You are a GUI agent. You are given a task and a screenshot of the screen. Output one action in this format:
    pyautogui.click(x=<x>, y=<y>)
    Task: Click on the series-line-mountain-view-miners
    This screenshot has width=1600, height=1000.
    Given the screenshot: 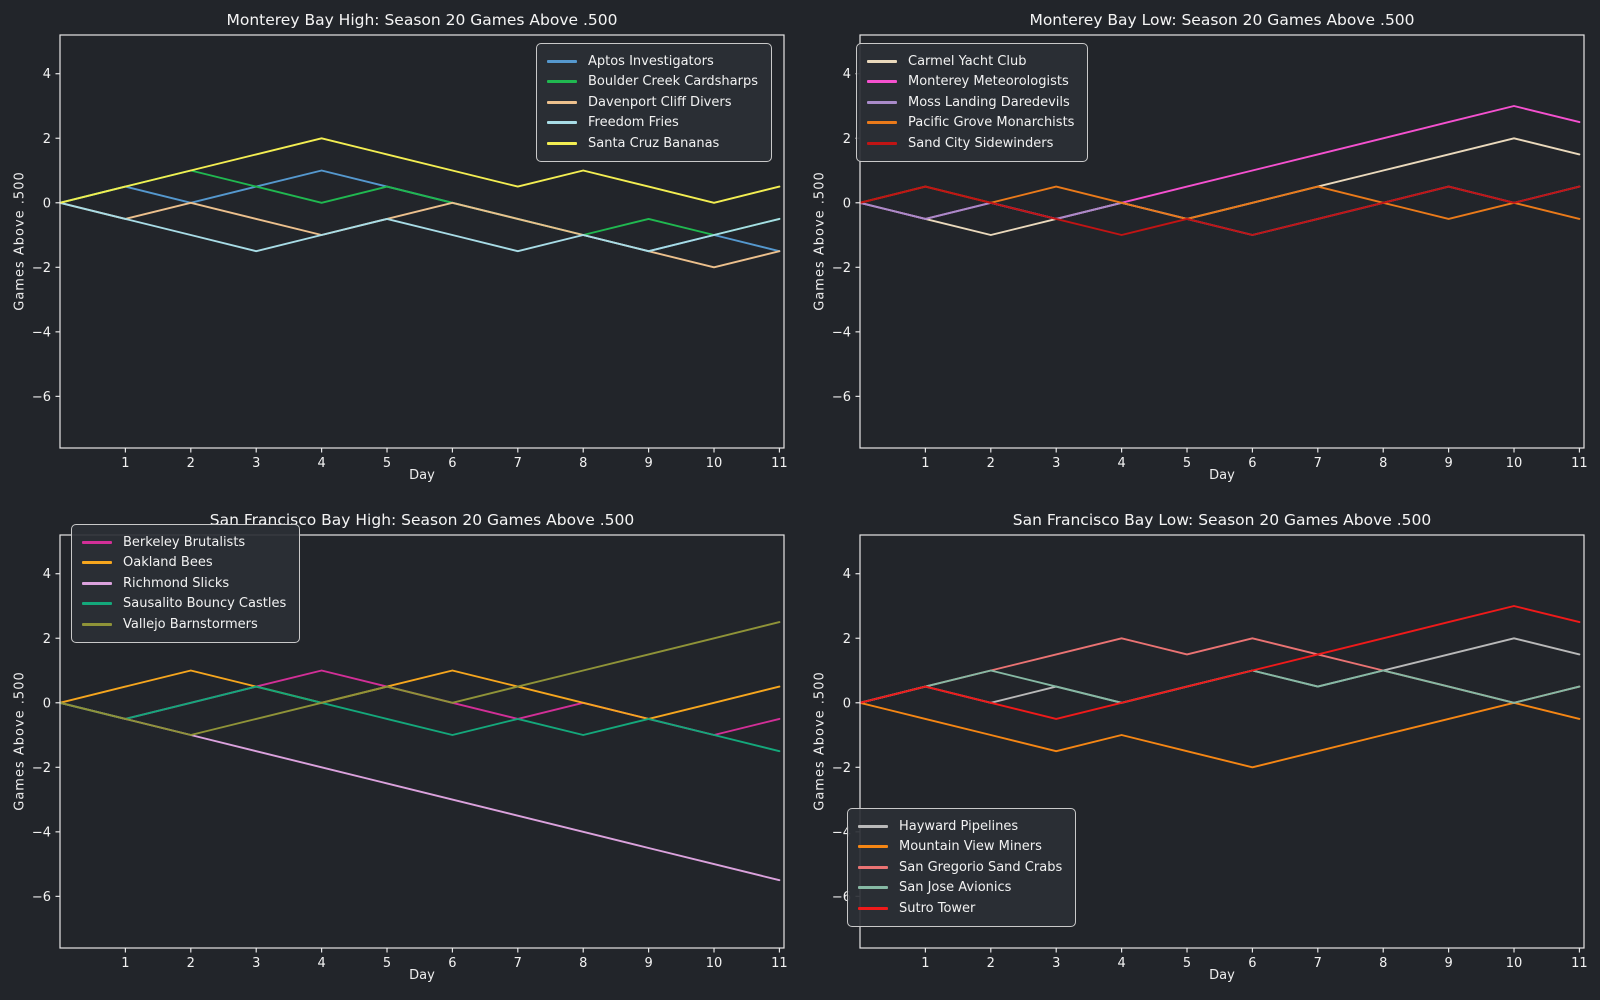 What is the action you would take?
    pyautogui.click(x=1220, y=735)
    